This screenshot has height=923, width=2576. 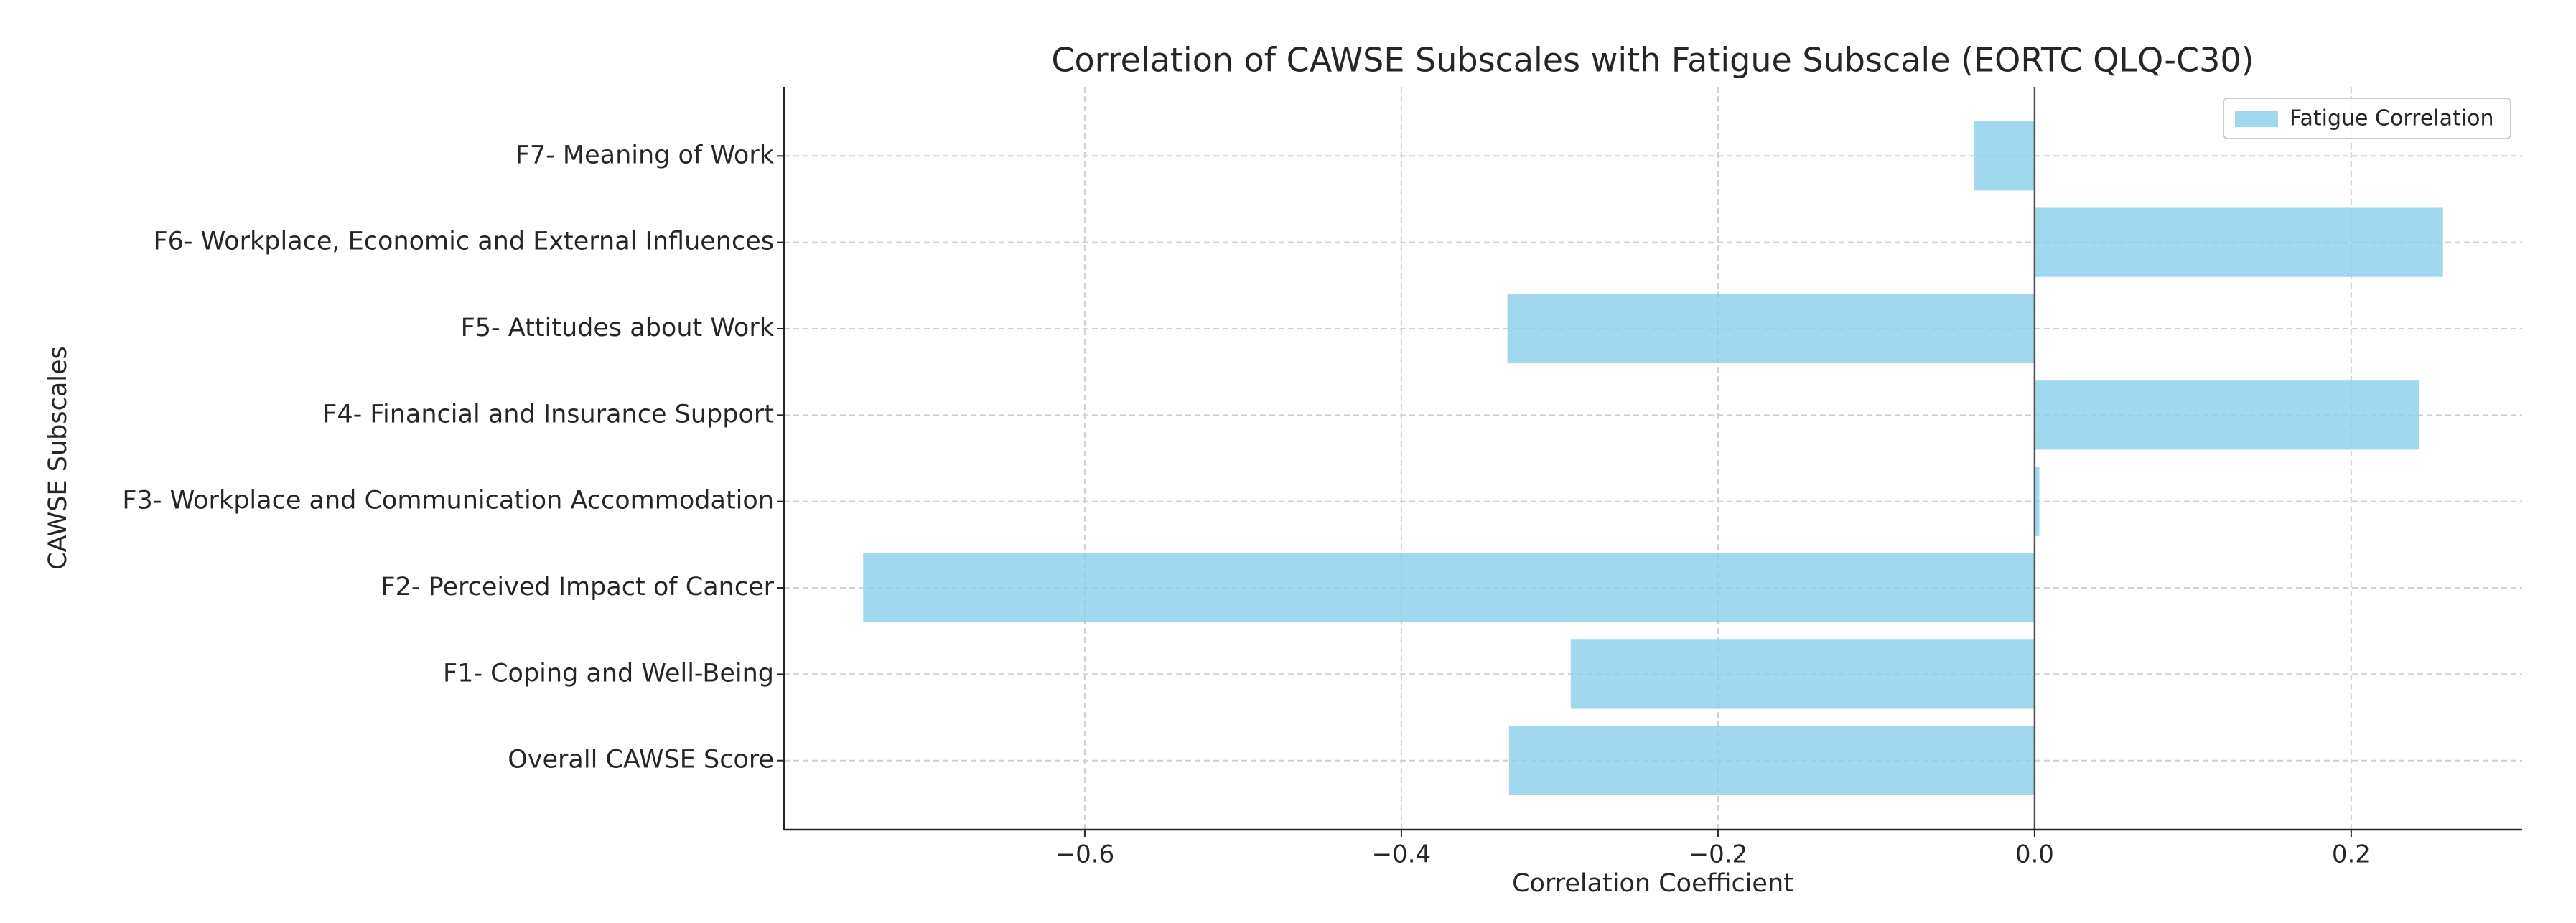 What do you see at coordinates (2034, 854) in the screenshot?
I see `x-tick-label: 0.0` at bounding box center [2034, 854].